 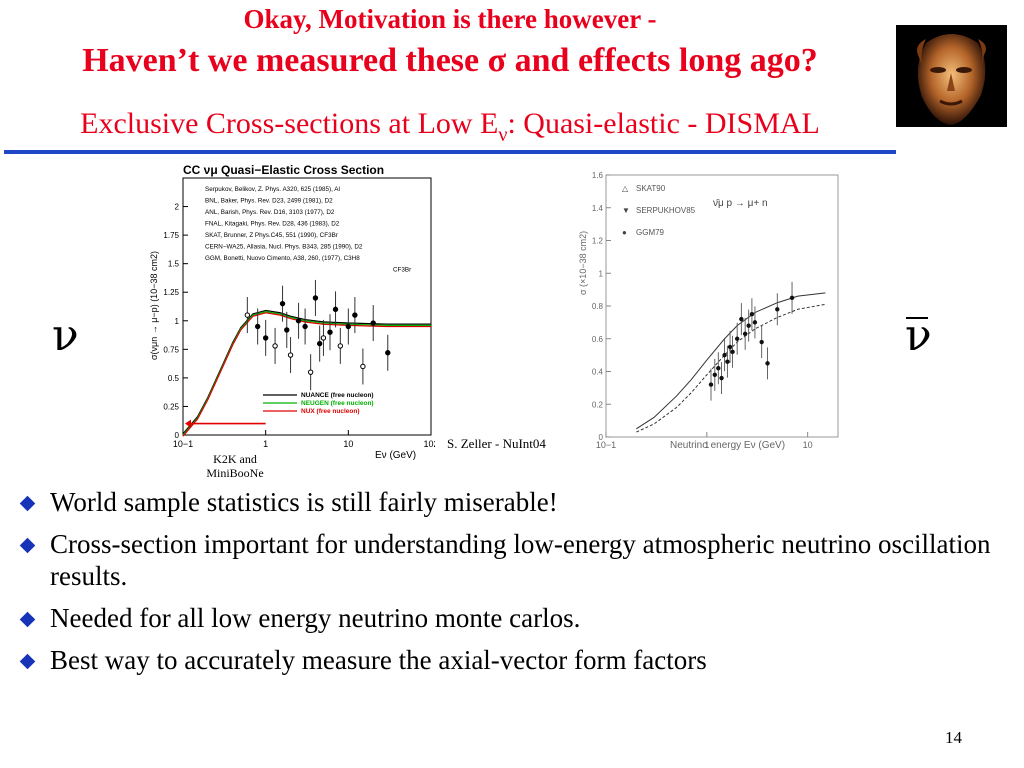 What do you see at coordinates (808, 445) in the screenshot?
I see `x-tick-label: 10` at bounding box center [808, 445].